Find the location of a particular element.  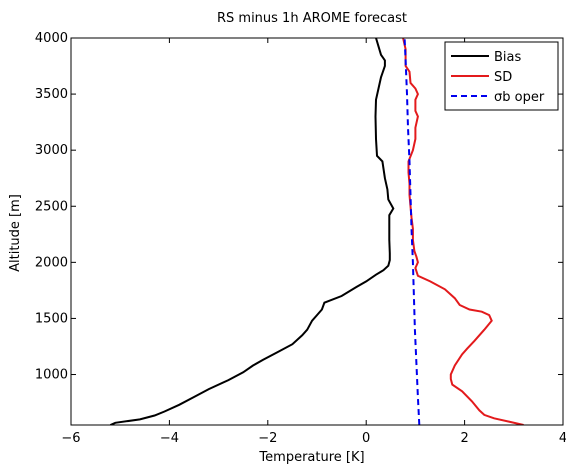

legend: Bias SD σb oper is located at coordinates (501, 76).